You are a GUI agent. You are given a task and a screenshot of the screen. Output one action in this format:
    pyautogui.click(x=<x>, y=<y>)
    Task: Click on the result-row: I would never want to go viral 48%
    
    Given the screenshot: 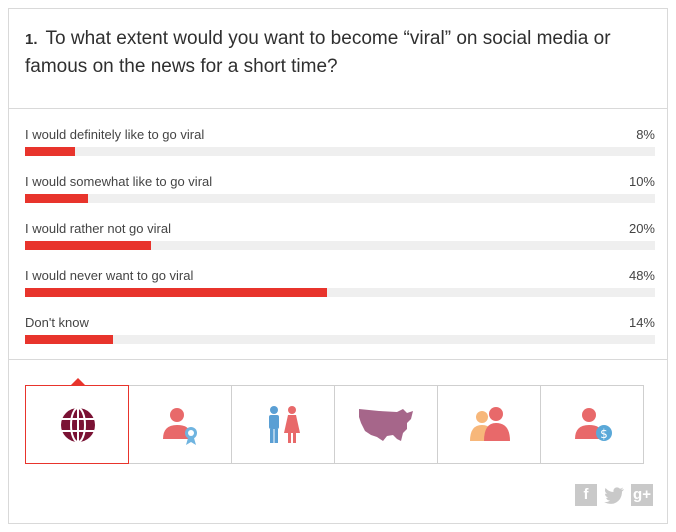 What is the action you would take?
    pyautogui.click(x=340, y=288)
    